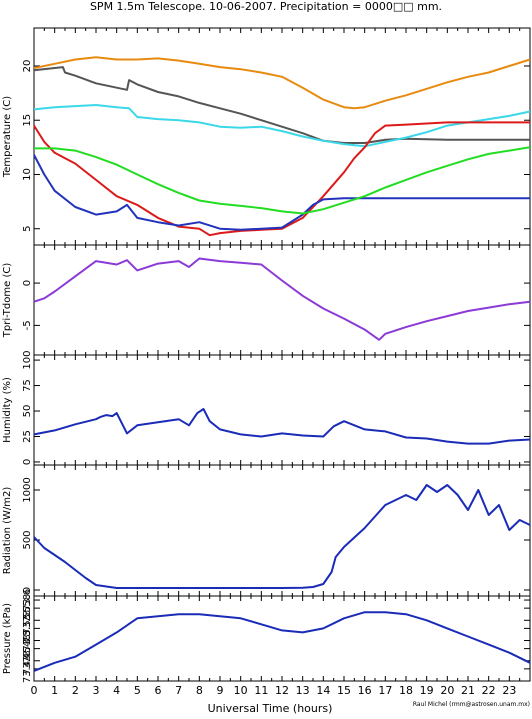  I want to click on x-tick-label: 4, so click(116, 690).